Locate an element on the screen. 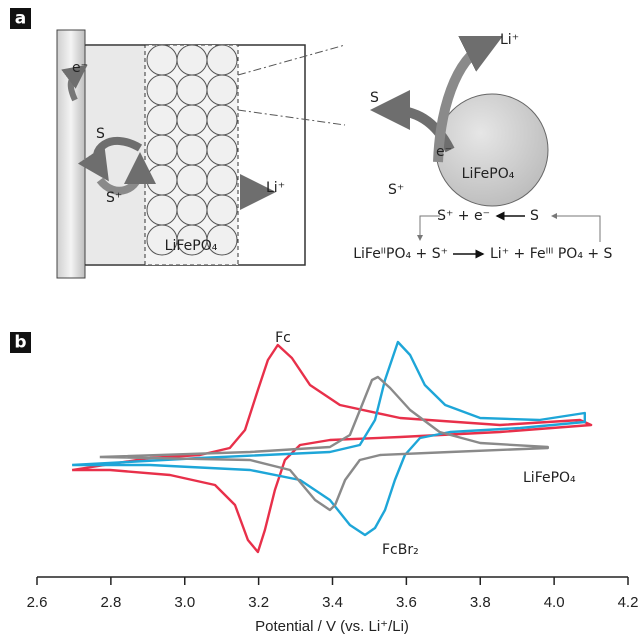 The image size is (638, 637). reaction-text: LiFeᴵᴵPO₄ + S⁺ is located at coordinates (400, 254).